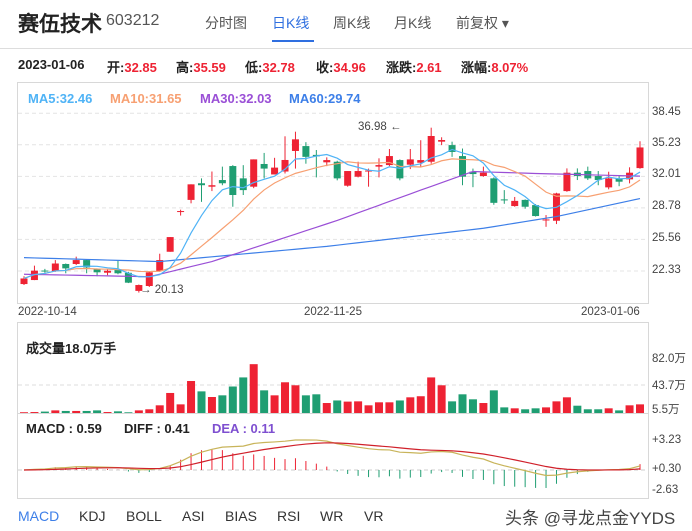 Image resolution: width=692 pixels, height=531 pixels. What do you see at coordinates (289, 516) in the screenshot?
I see `indicator-tab-rsi: RSI` at bounding box center [289, 516].